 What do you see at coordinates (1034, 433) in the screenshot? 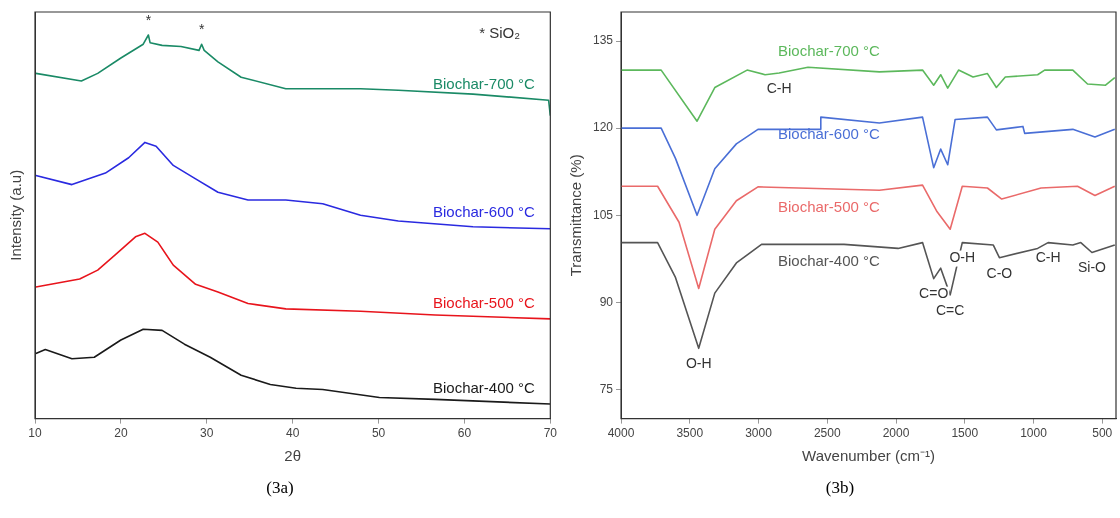
I see `x-tick-label: 1000` at bounding box center [1034, 433].